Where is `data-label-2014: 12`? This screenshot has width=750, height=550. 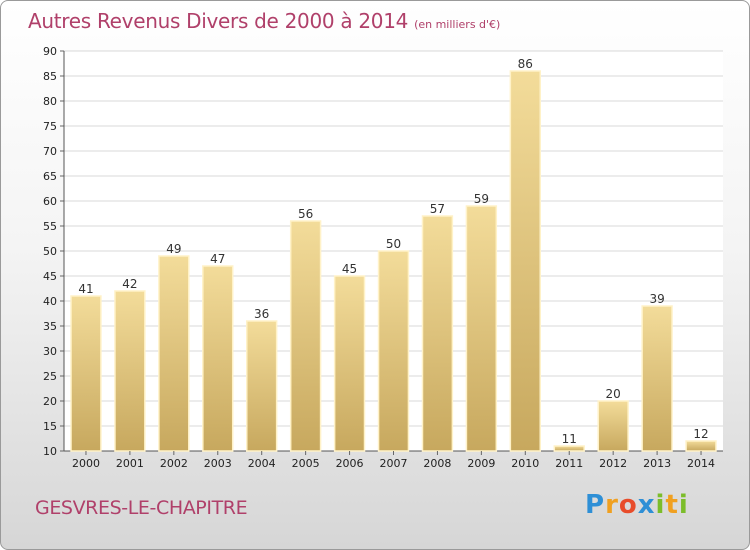 data-label-2014: 12 is located at coordinates (700, 434).